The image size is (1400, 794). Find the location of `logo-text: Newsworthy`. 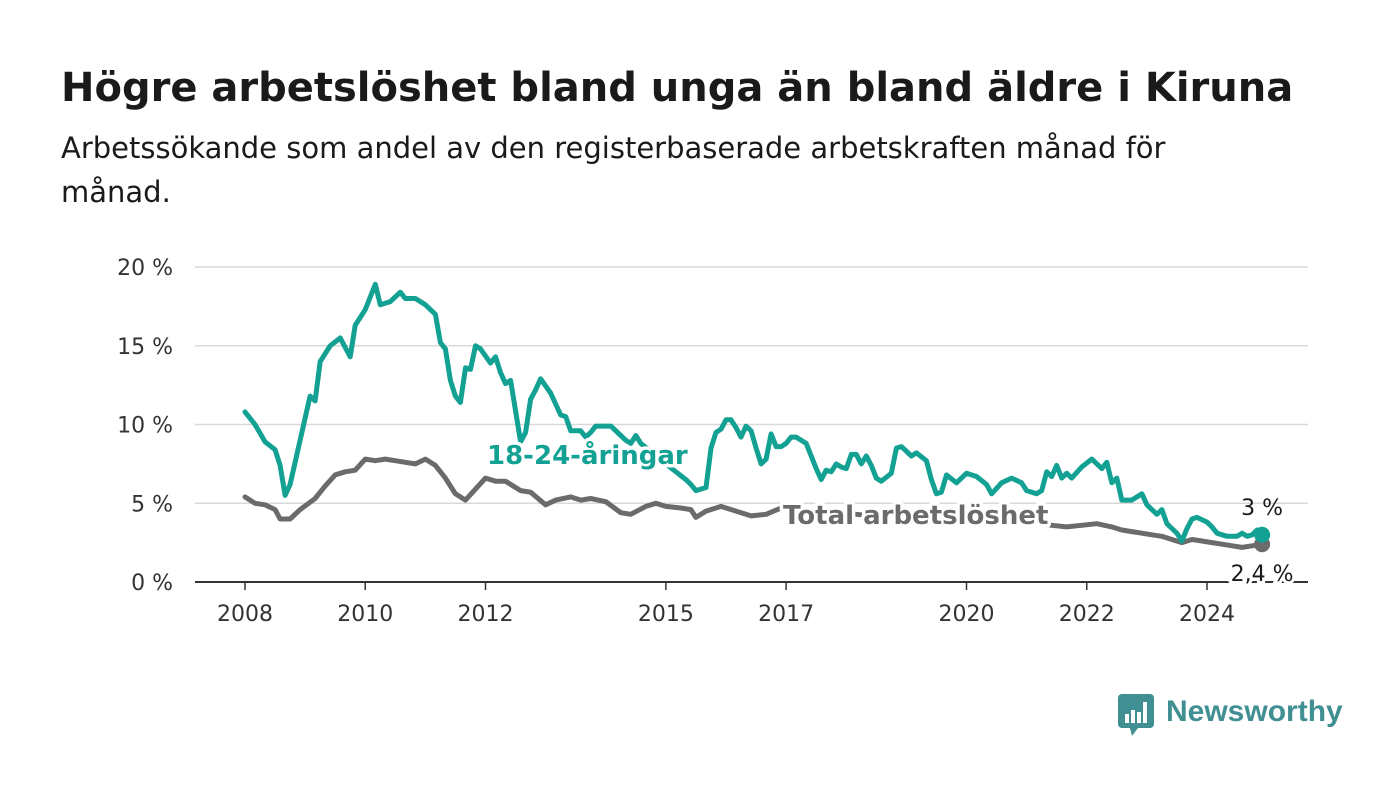

logo-text: Newsworthy is located at coordinates (1254, 711).